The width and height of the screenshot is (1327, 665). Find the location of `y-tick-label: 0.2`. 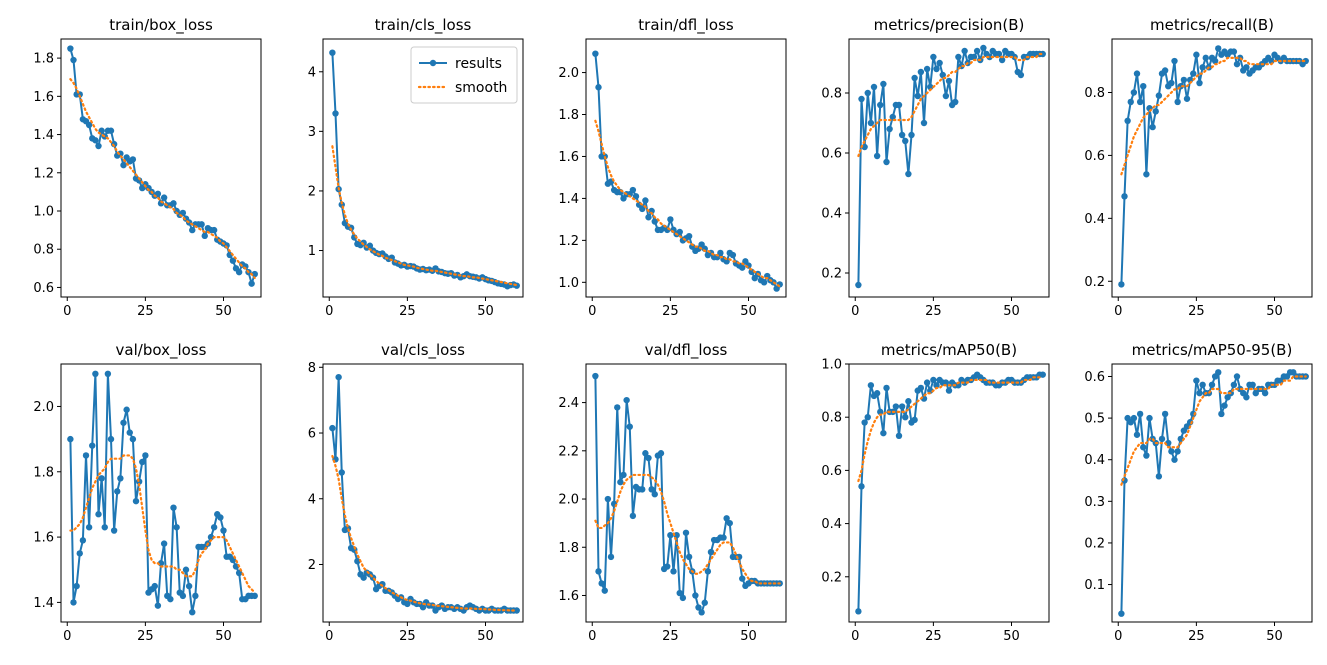

y-tick-label: 0.2 is located at coordinates (1094, 282).